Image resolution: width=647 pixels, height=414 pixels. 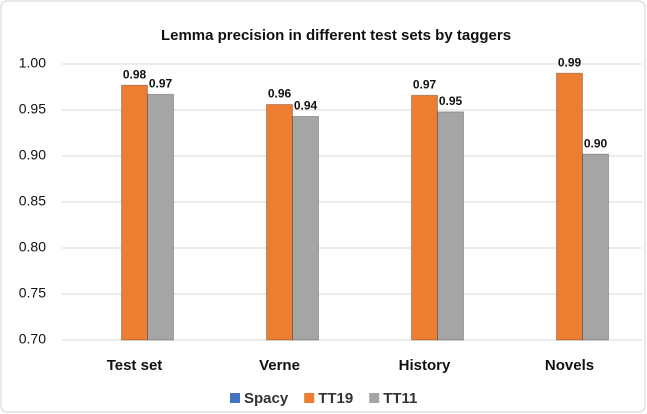 I want to click on value-label: 0.98, so click(x=135, y=74).